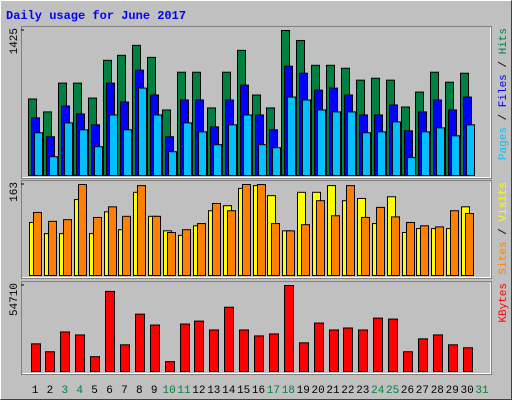  What do you see at coordinates (333, 391) in the screenshot?
I see `x-tick-label: 21` at bounding box center [333, 391].